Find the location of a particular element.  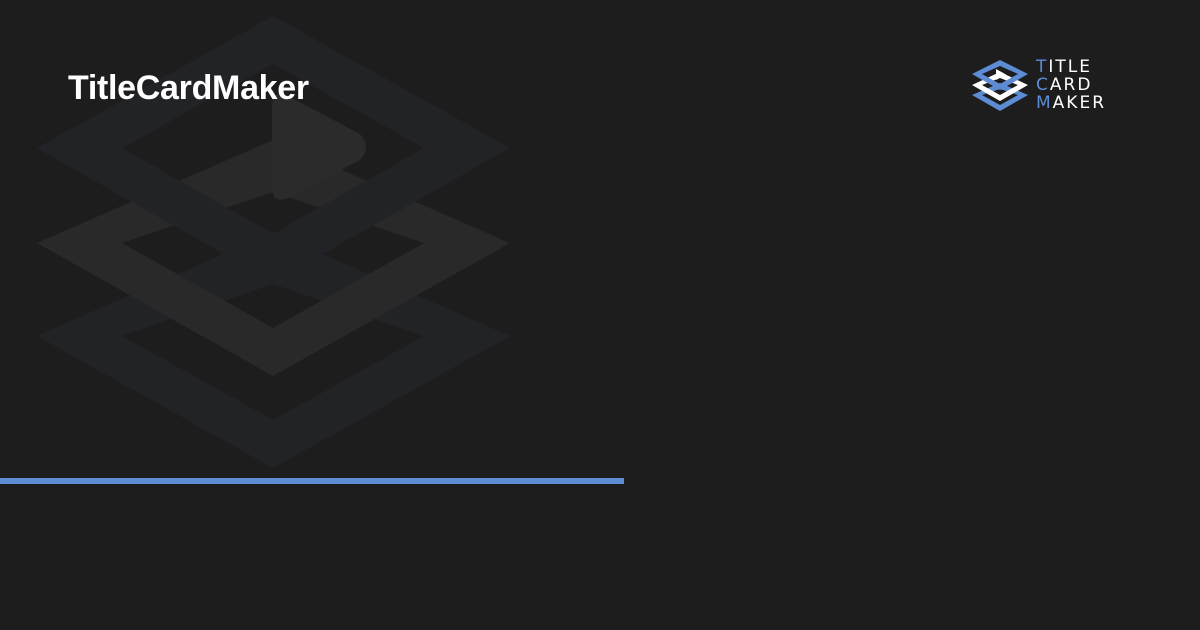

bg-play-triangle is located at coordinates (319, 146).